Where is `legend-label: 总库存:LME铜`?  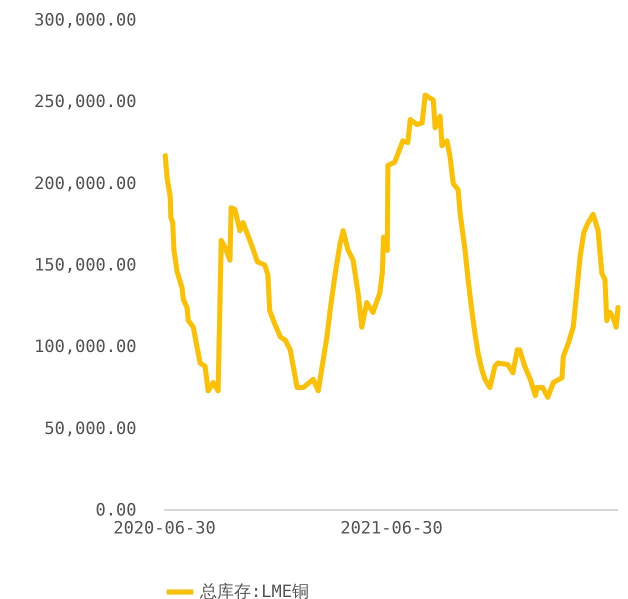
legend-label: 总库存:LME铜 is located at coordinates (254, 590).